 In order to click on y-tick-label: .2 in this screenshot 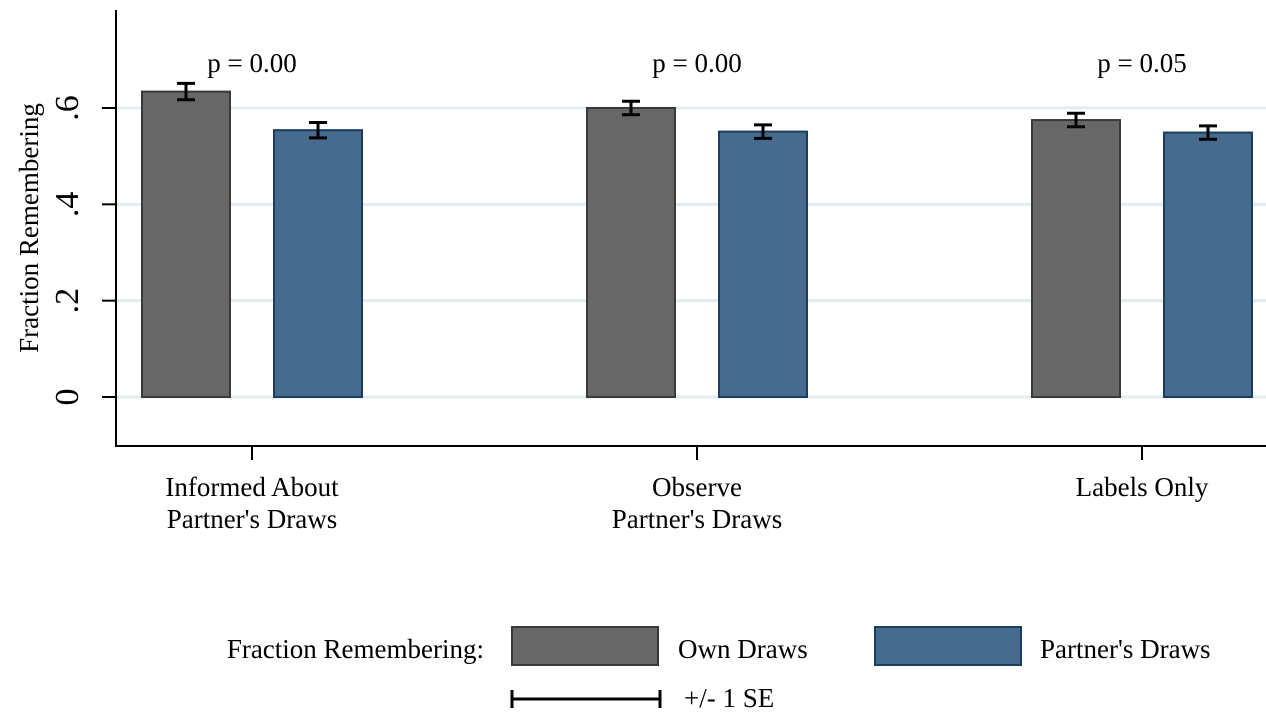, I will do `click(67, 301)`.